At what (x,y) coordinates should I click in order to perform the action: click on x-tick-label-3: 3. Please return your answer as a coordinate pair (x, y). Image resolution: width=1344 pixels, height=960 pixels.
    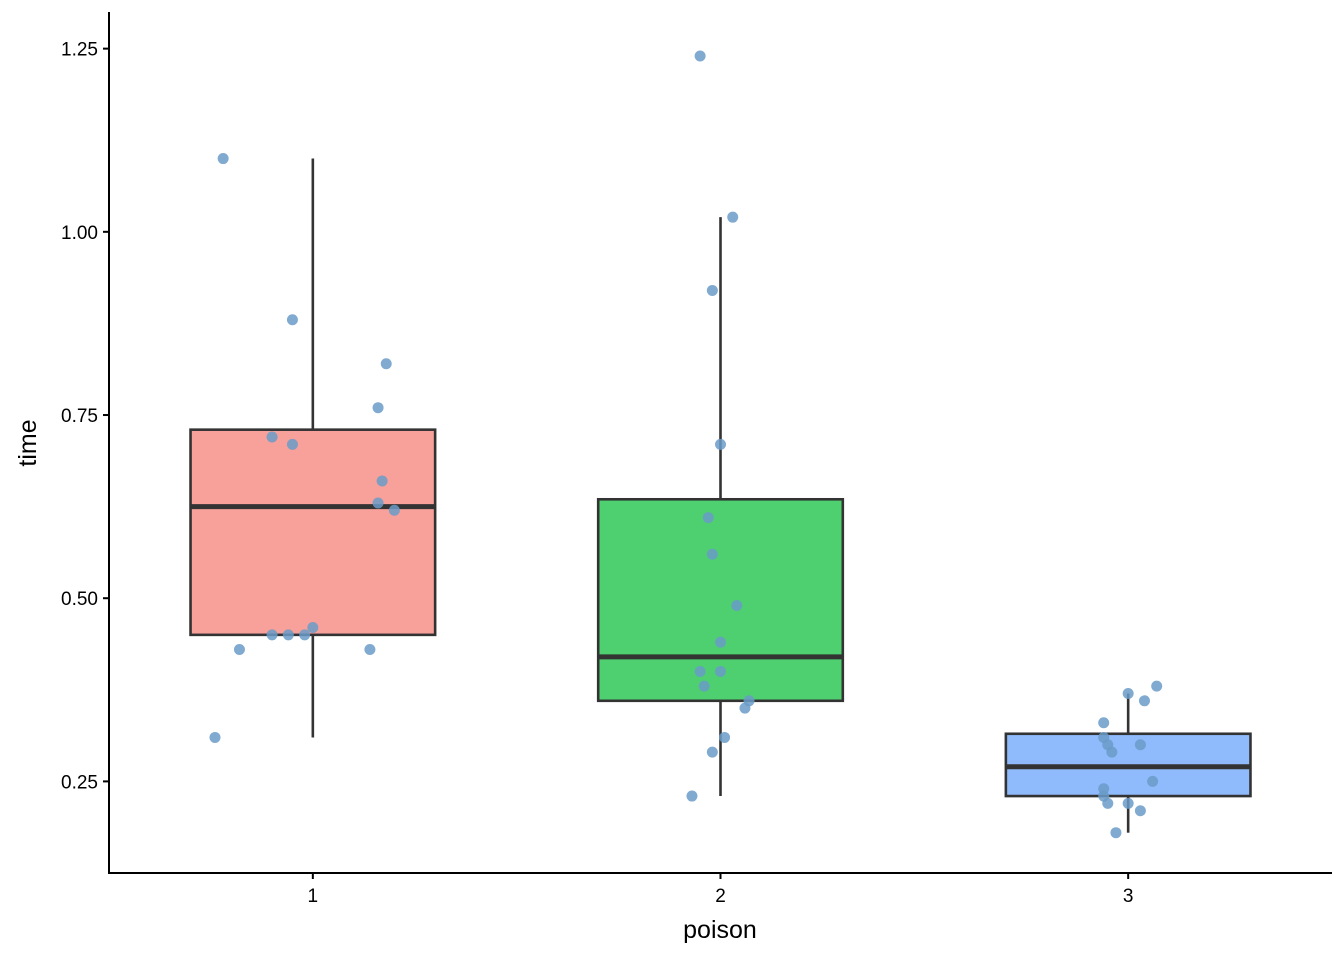
    Looking at the image, I should click on (1128, 896).